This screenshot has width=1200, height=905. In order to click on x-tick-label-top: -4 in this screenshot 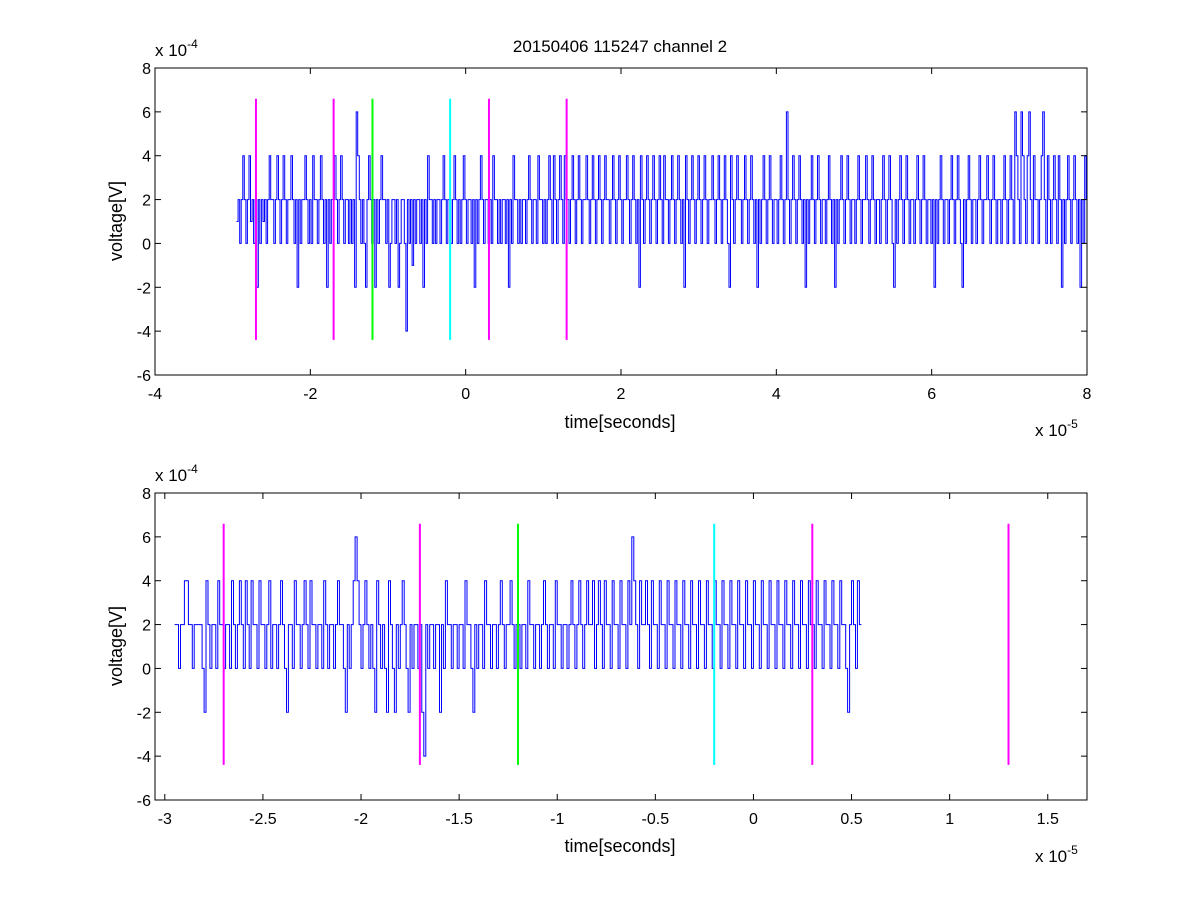, I will do `click(155, 394)`.